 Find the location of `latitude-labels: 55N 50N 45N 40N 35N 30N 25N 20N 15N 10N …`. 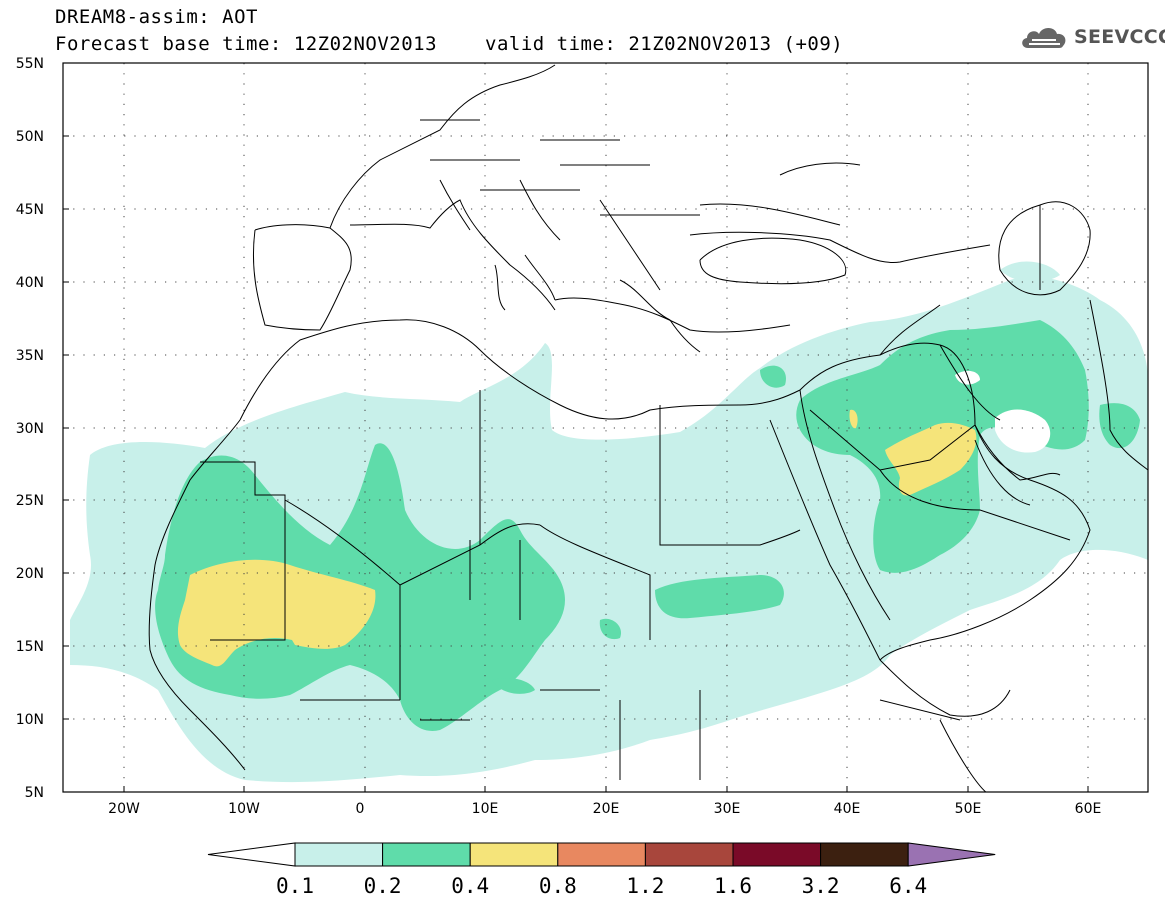

latitude-labels: 55N 50N 45N 40N 35N 30N 25N 20N 15N 10N … is located at coordinates (30, 428).